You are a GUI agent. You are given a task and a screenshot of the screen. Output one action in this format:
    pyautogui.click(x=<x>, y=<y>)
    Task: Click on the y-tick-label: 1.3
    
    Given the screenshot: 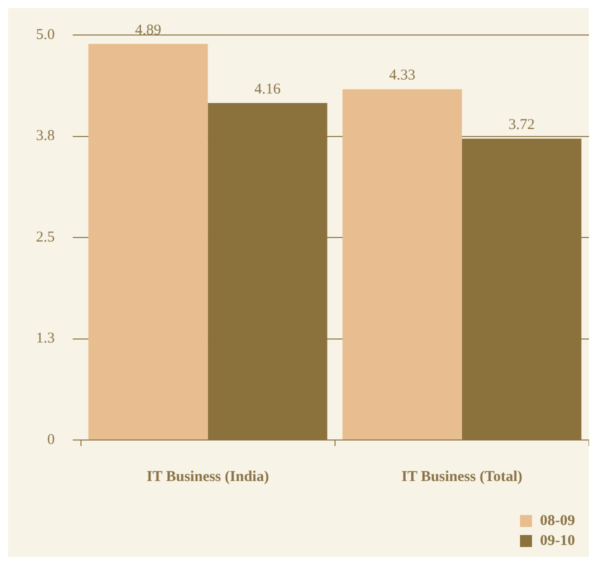 What is the action you would take?
    pyautogui.click(x=45, y=338)
    